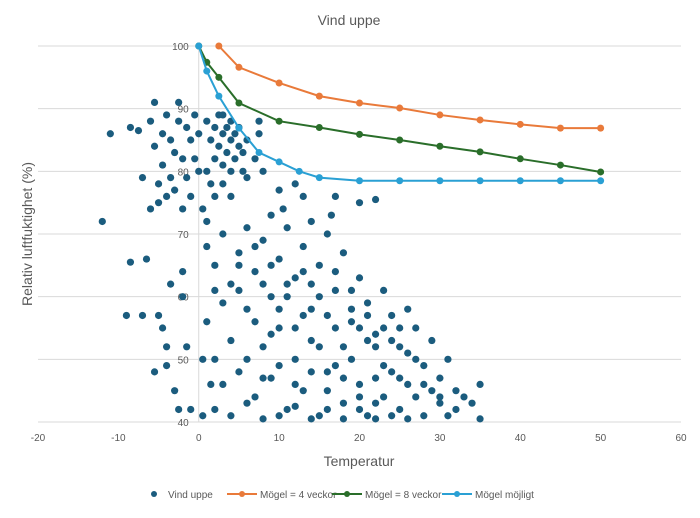 The height and width of the screenshot is (518, 700). What do you see at coordinates (38, 438) in the screenshot?
I see `x-tick-label: -20` at bounding box center [38, 438].